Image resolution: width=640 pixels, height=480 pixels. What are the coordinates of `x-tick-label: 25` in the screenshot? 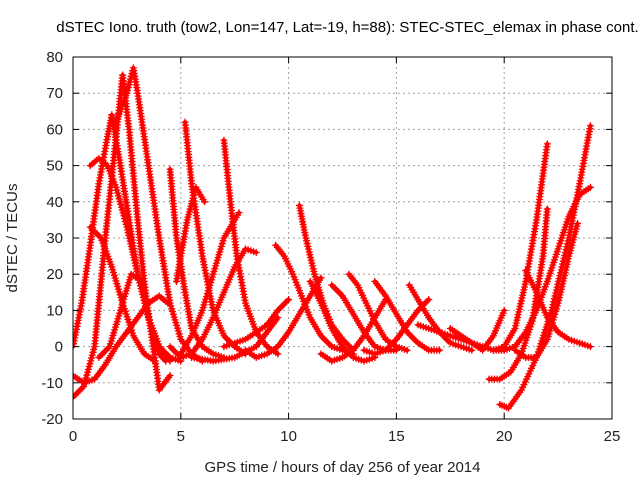 It's located at (612, 436).